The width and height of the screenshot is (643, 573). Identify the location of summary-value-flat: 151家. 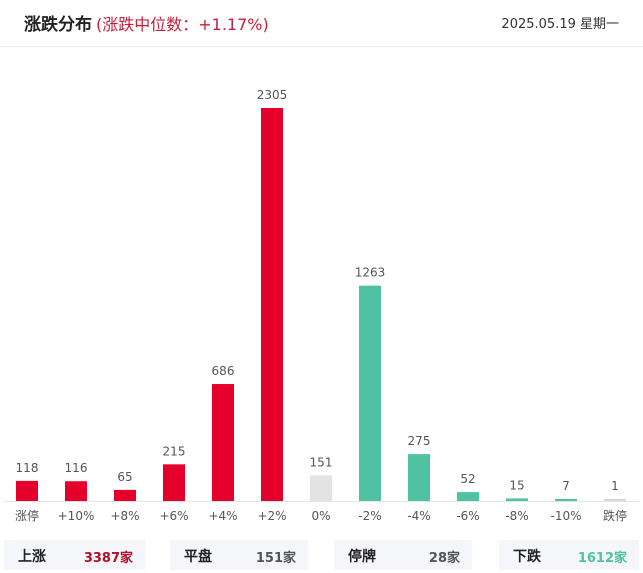
(275, 558).